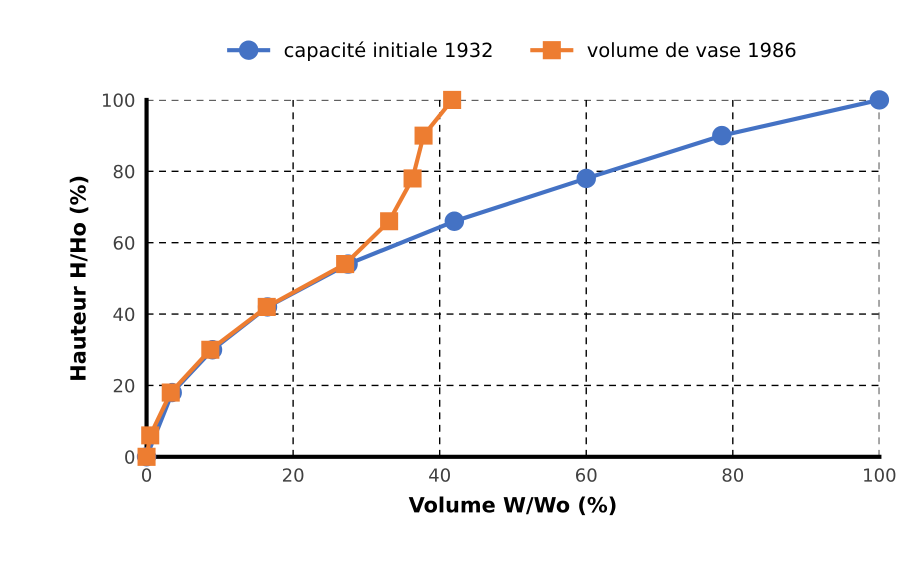 The image size is (916, 571). What do you see at coordinates (129, 457) in the screenshot?
I see `y-tick-label: 0` at bounding box center [129, 457].